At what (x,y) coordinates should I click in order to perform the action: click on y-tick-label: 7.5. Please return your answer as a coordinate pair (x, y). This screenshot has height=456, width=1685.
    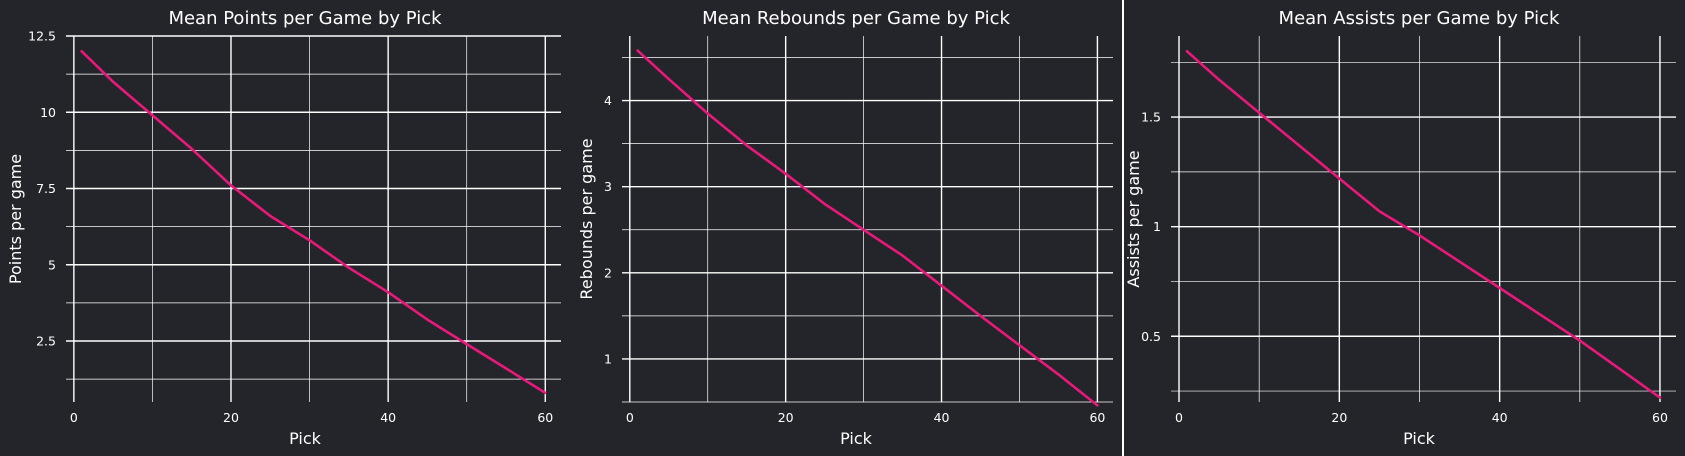
    Looking at the image, I should click on (46, 188).